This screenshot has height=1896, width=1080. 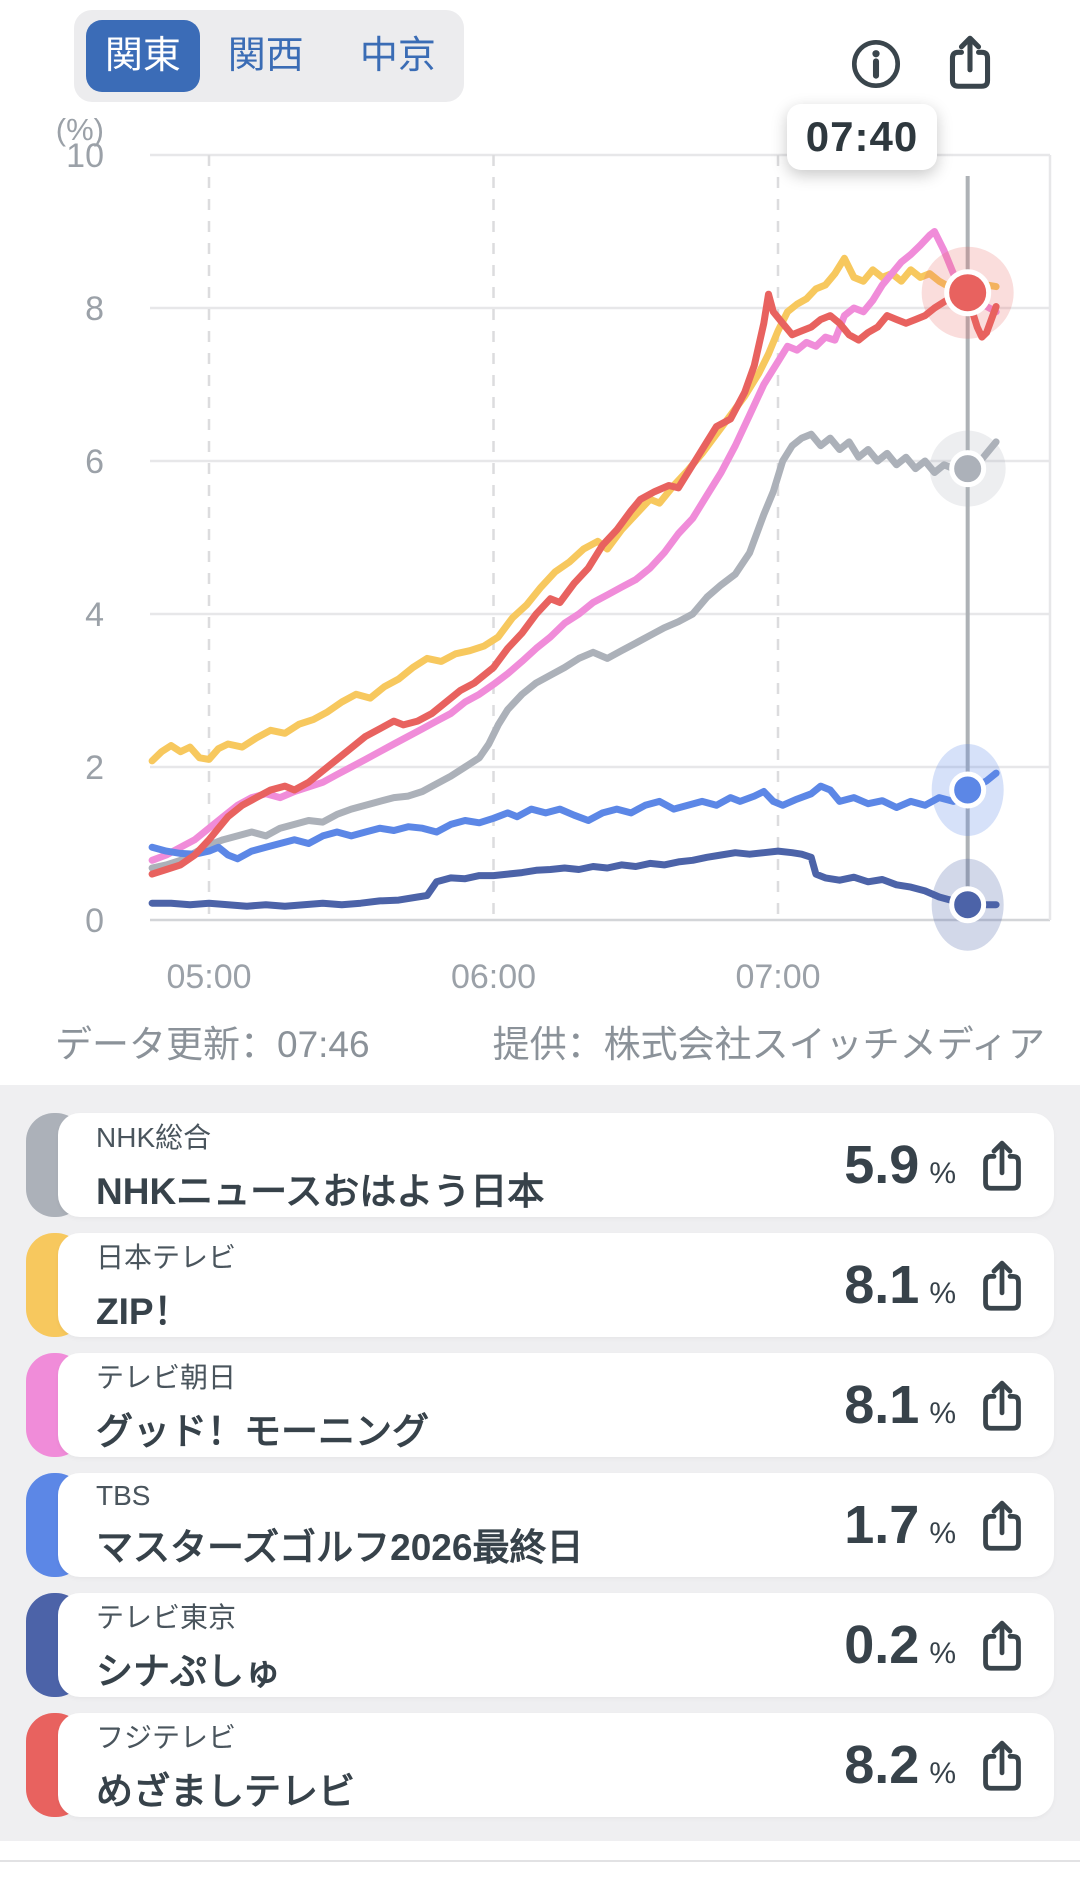 What do you see at coordinates (556, 1645) in the screenshot?
I see `program-card: テレビ東京 シナぷしゅ 0.2 %` at bounding box center [556, 1645].